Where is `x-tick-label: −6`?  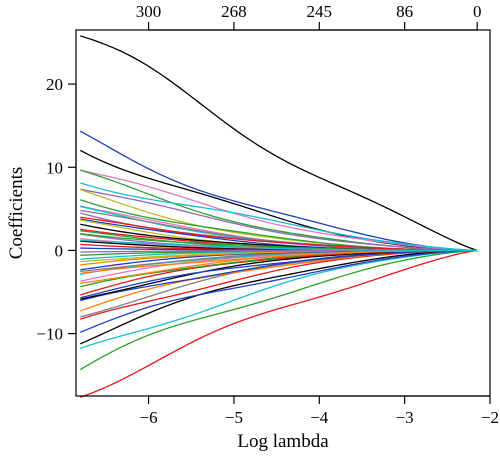
x-tick-label: −6 is located at coordinates (149, 417).